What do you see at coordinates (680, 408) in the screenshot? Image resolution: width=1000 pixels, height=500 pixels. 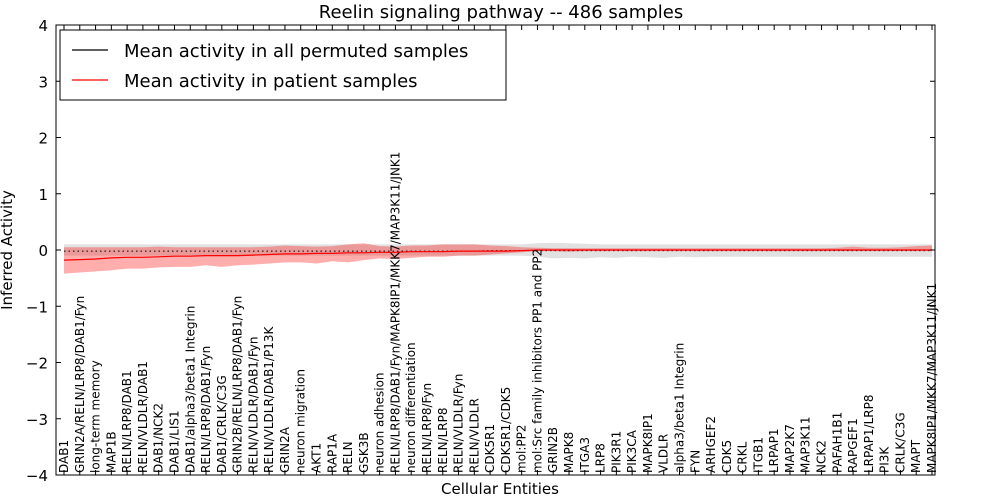 I see `x-tick-label: alpha3/beta1 Integrin` at bounding box center [680, 408].